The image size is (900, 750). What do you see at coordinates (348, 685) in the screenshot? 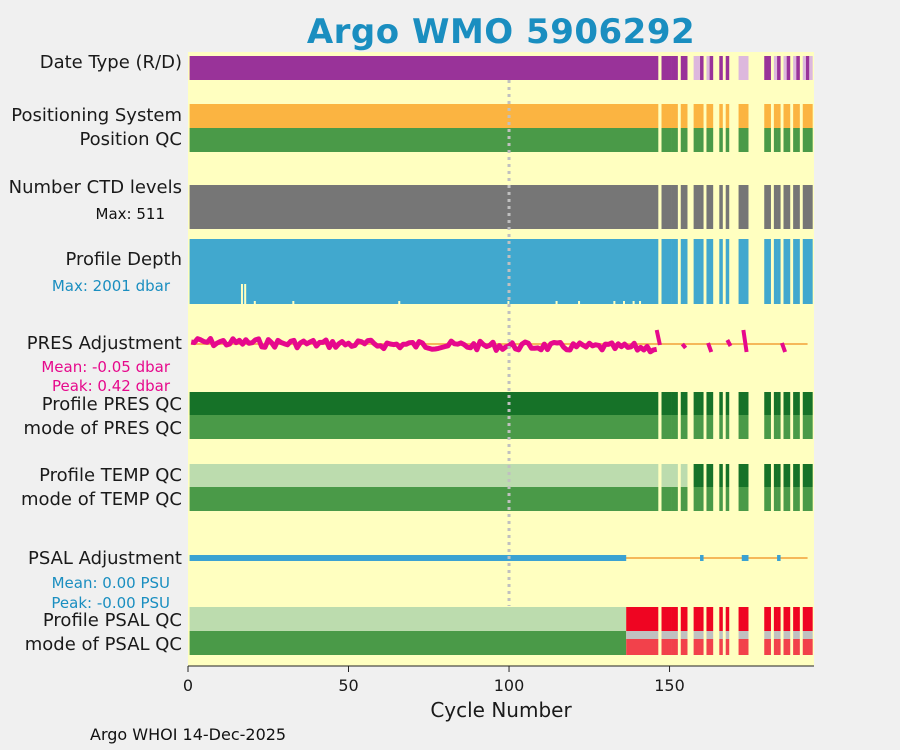
I see `x-tick-label: 50` at bounding box center [348, 685].